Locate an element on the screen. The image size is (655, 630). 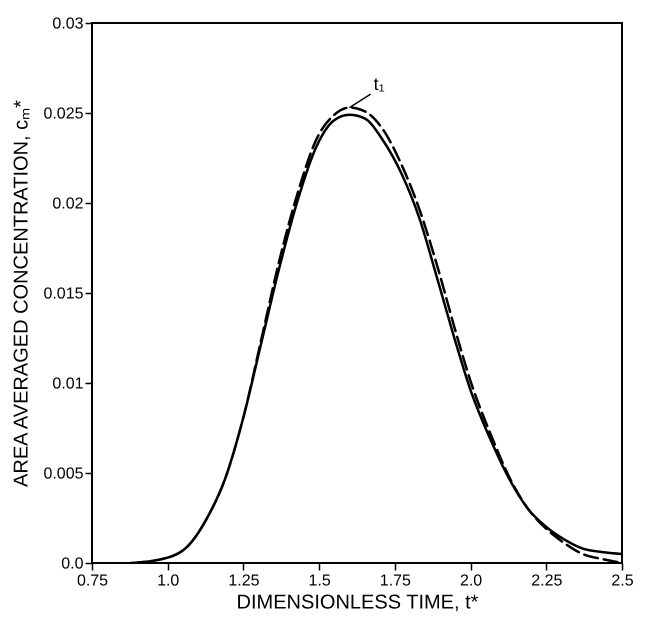
annotation: t₁ is located at coordinates (379, 84).